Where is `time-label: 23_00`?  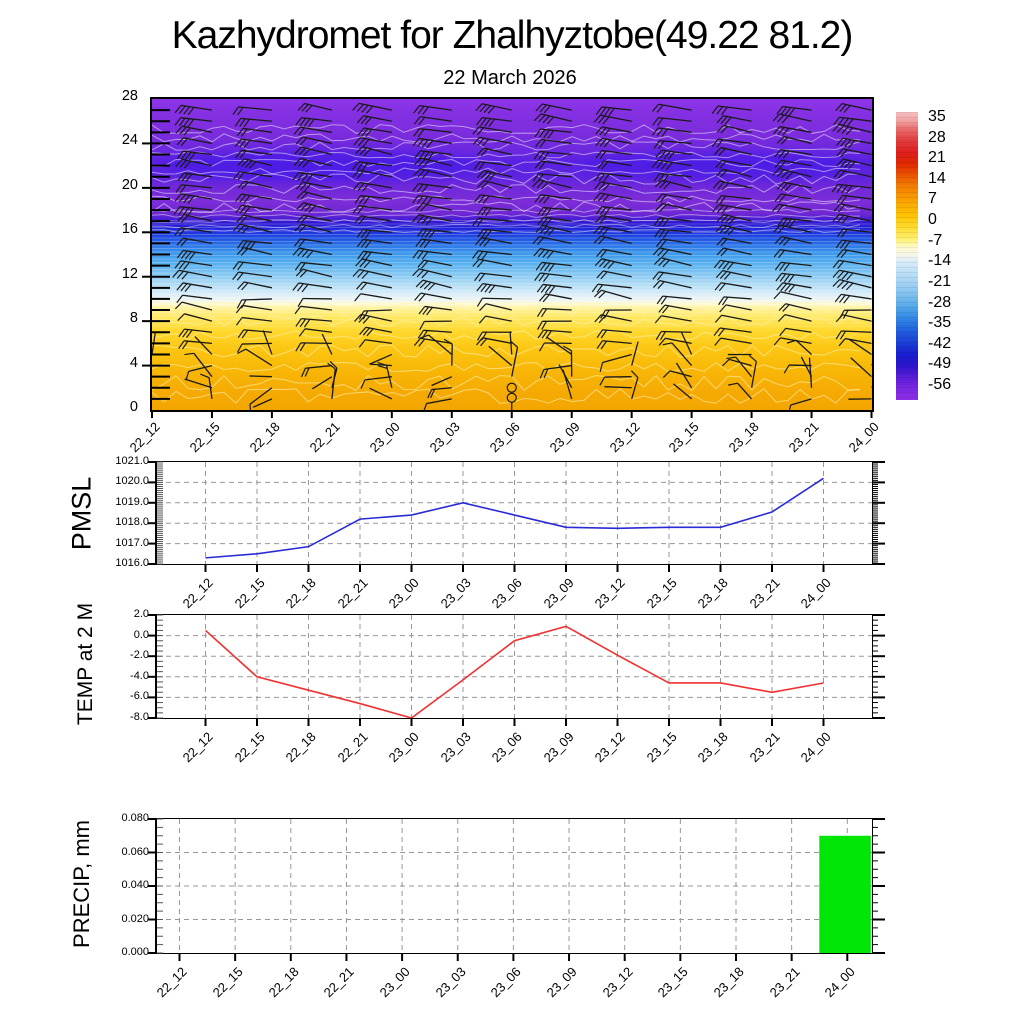
time-label: 23_00 is located at coordinates (384, 437).